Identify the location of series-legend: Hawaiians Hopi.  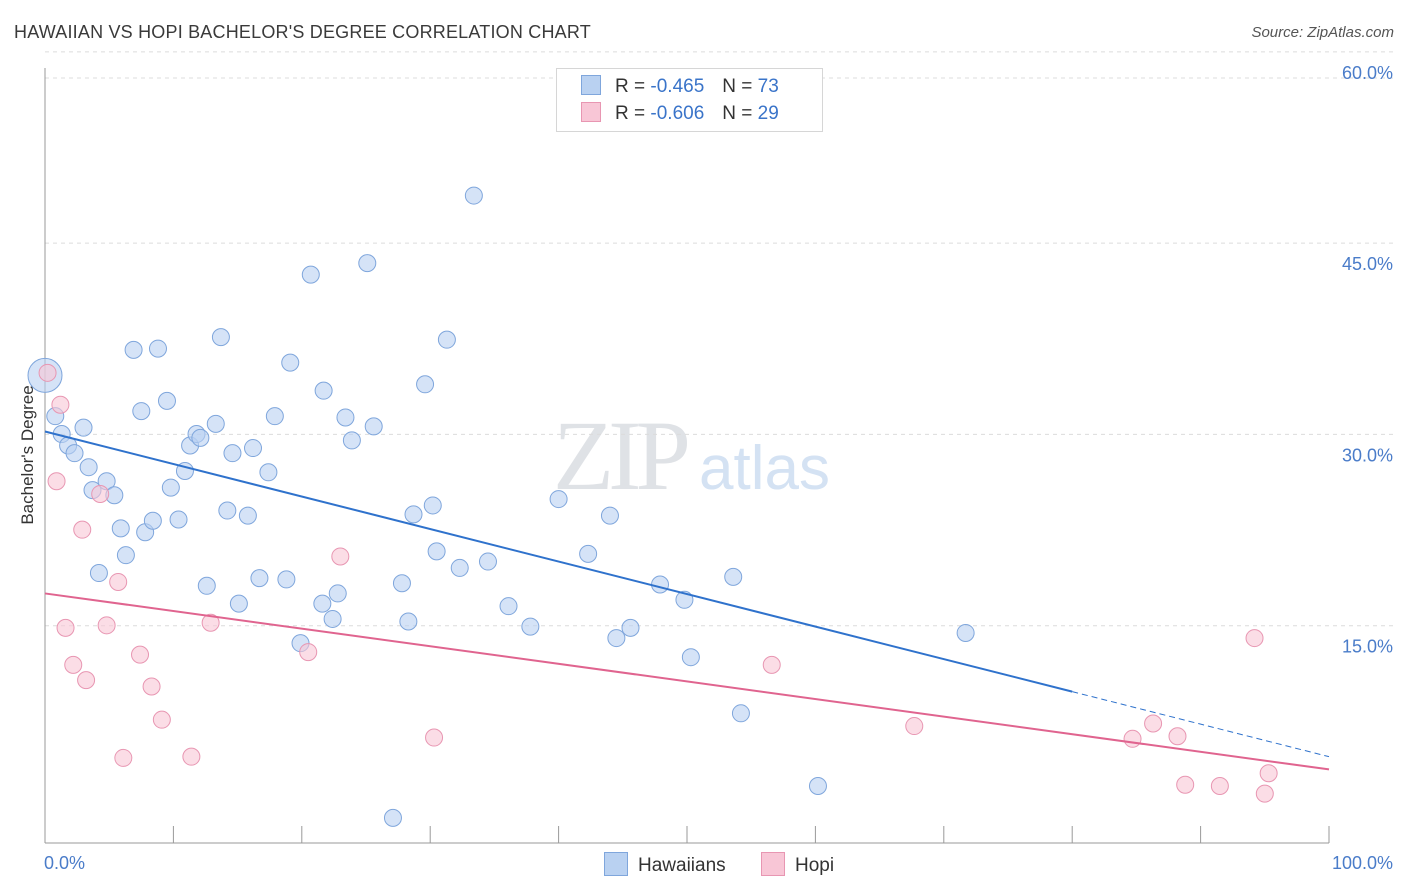
(703, 865).